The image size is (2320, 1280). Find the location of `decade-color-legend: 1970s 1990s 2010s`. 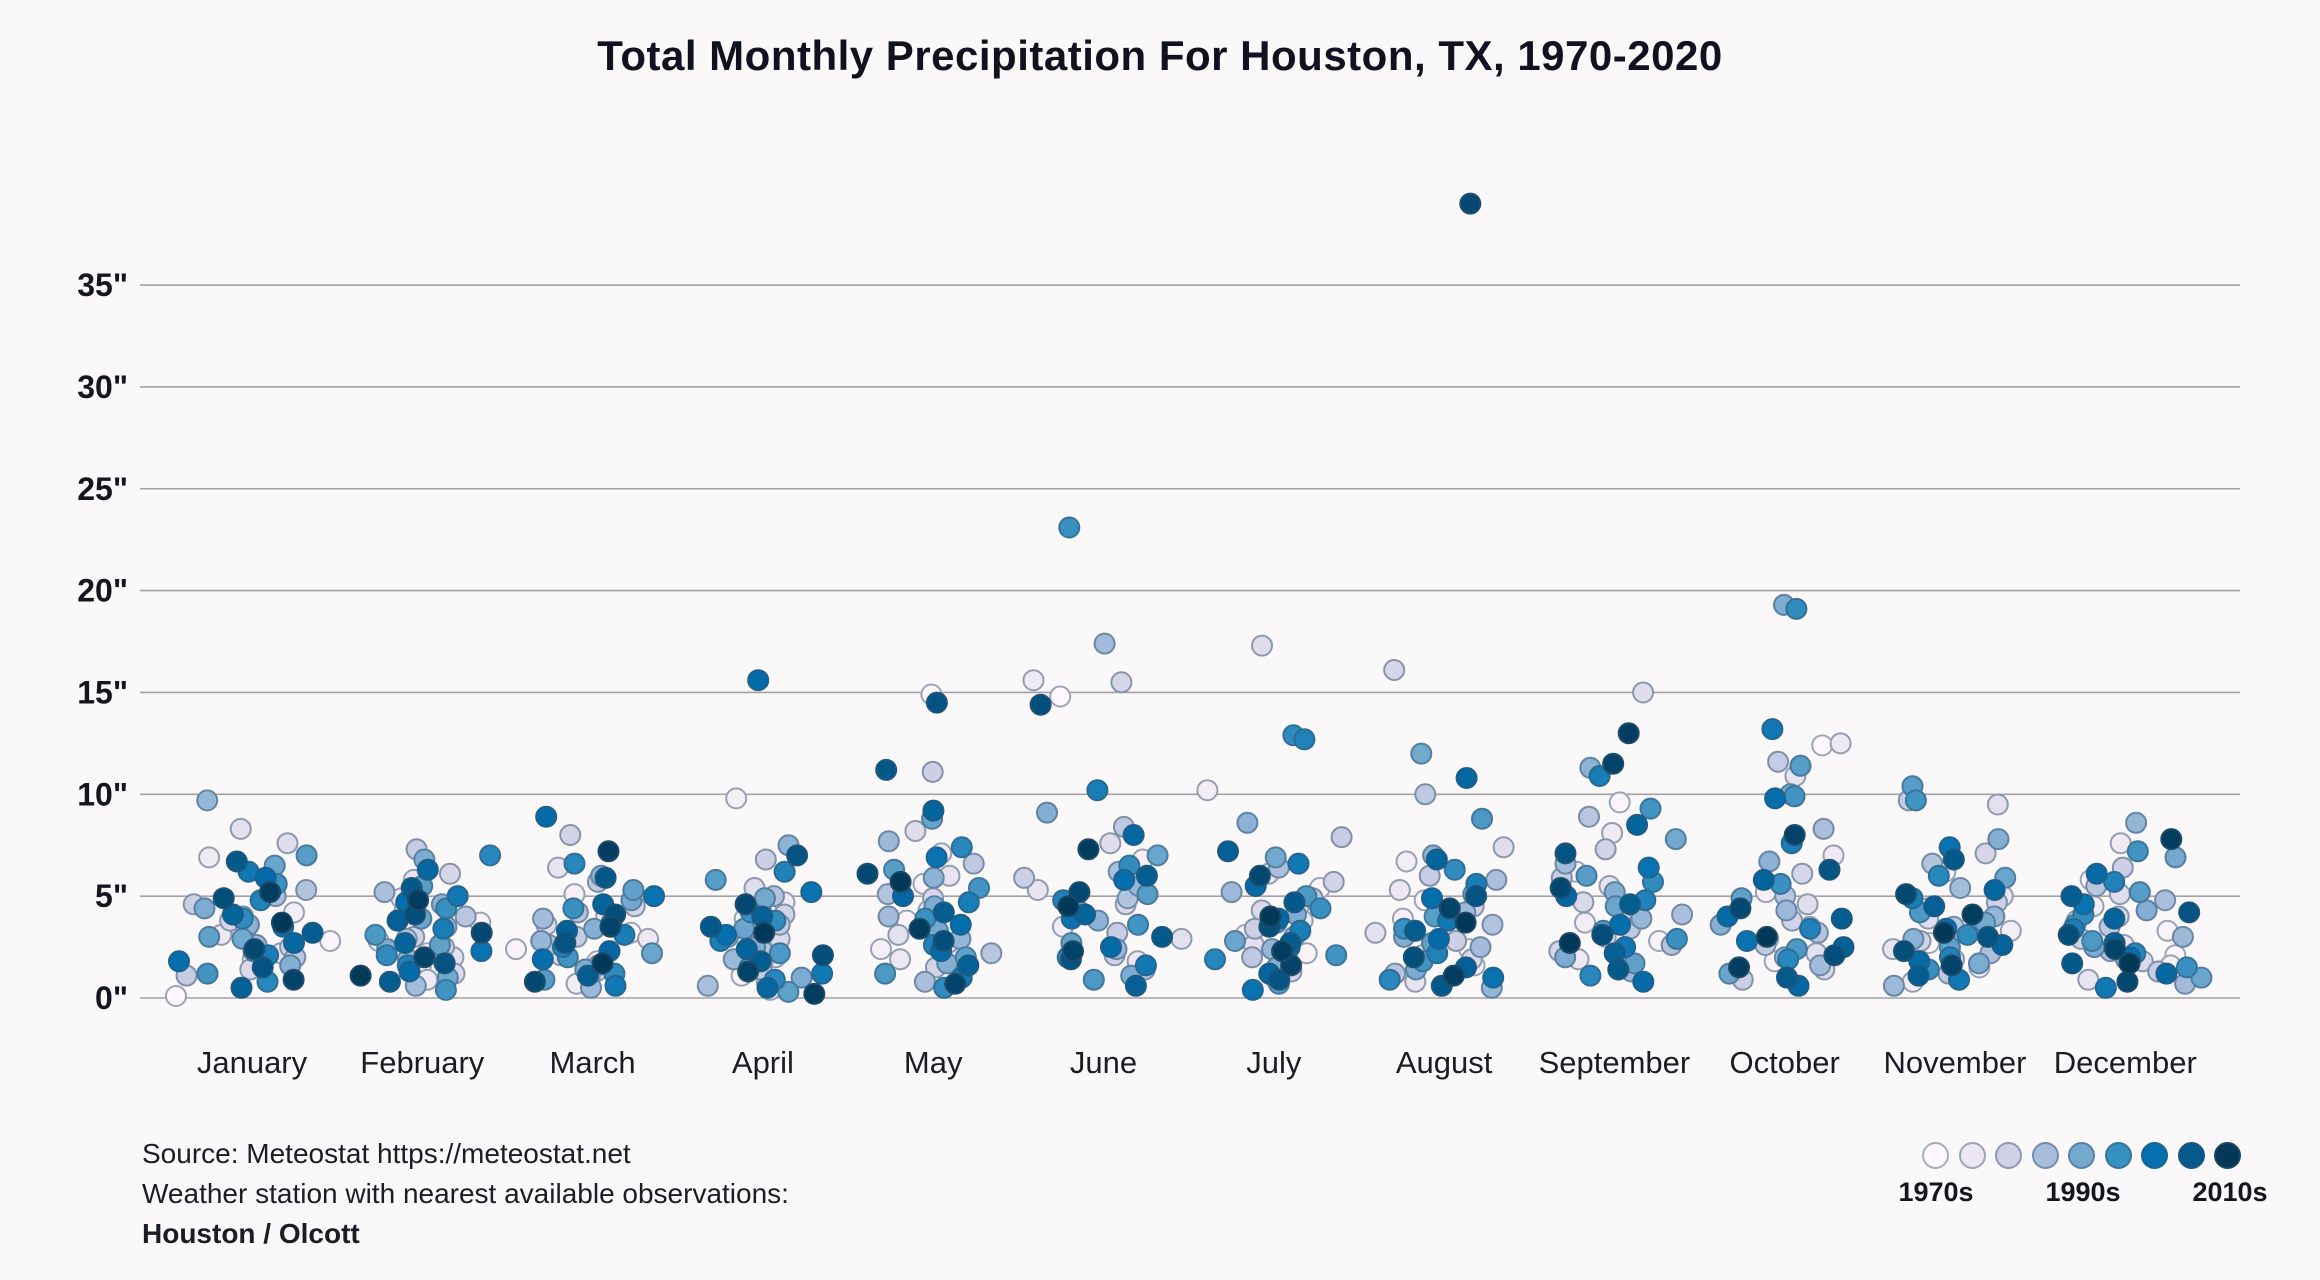

decade-color-legend: 1970s 1990s 2010s is located at coordinates (2083, 1176).